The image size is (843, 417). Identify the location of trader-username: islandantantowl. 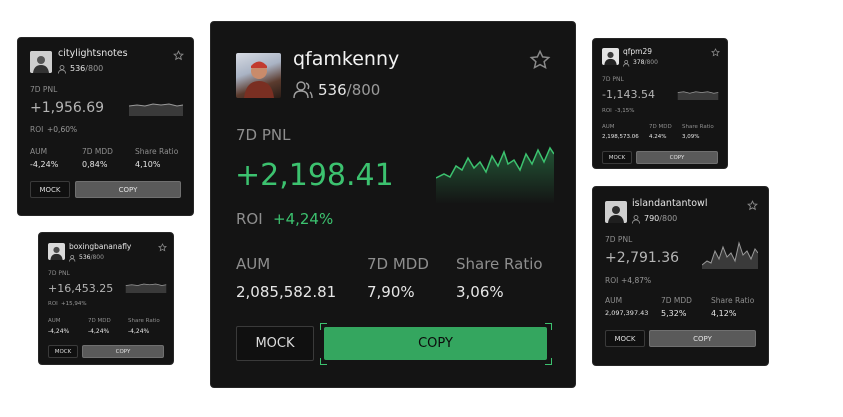
(670, 203).